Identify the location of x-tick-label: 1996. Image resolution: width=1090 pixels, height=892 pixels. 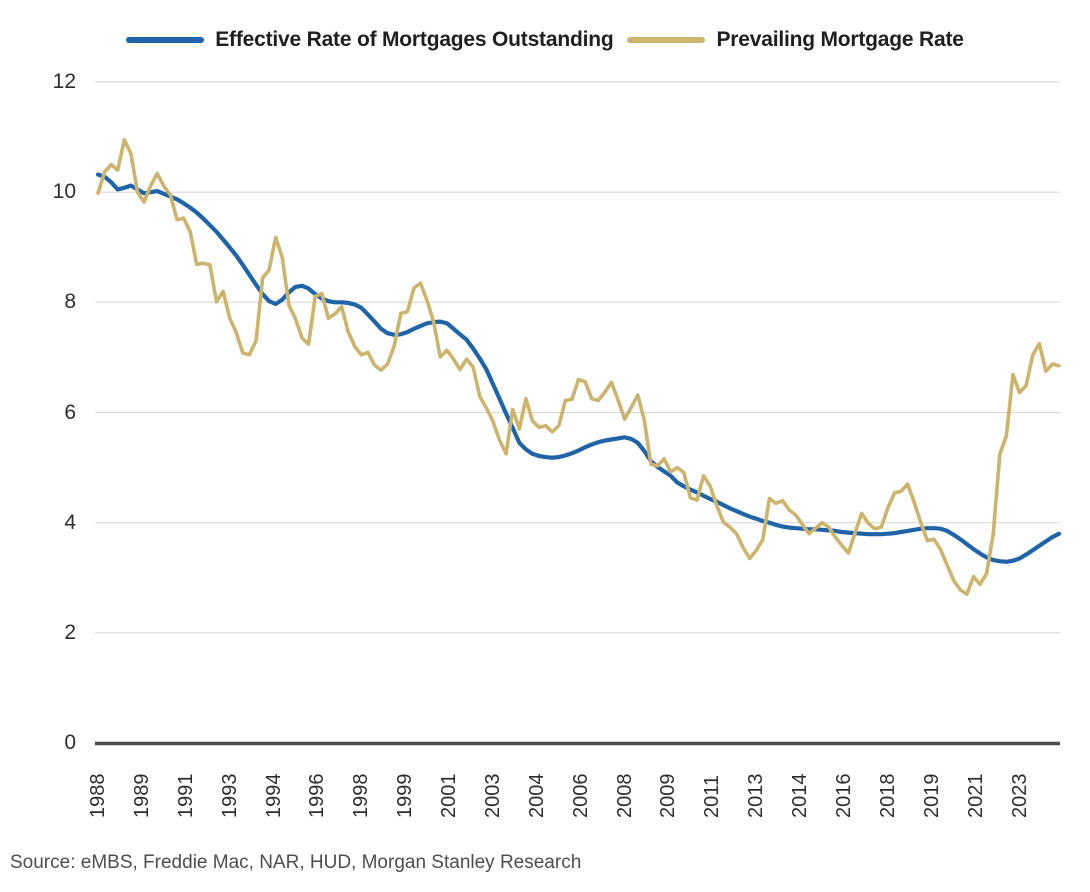
(317, 796).